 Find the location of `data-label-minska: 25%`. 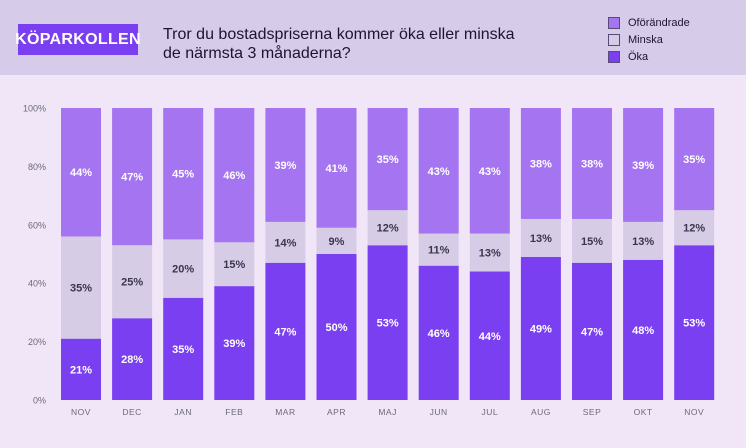

data-label-minska: 25% is located at coordinates (132, 283).